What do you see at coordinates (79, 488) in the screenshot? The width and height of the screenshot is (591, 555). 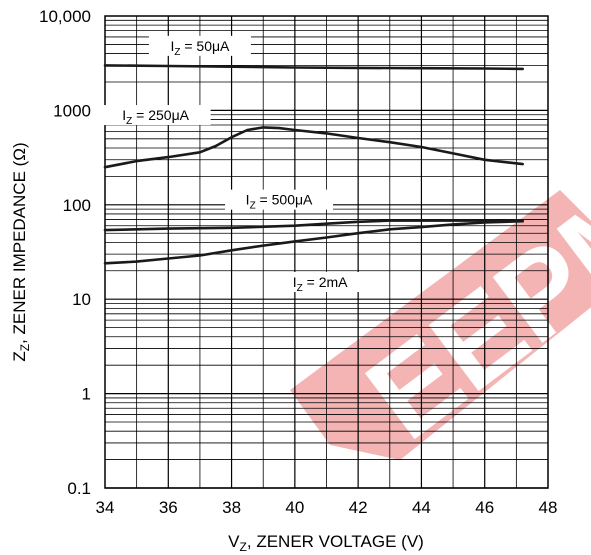 I see `y-tick-label: 0.1` at bounding box center [79, 488].